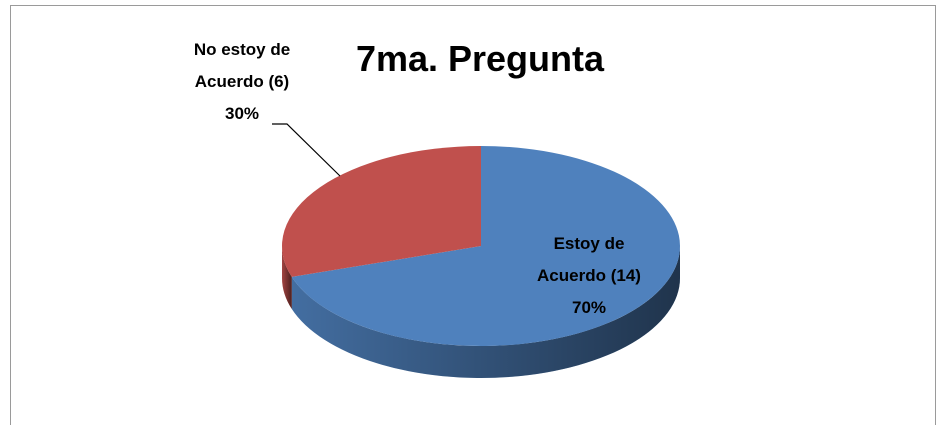 This screenshot has height=425, width=938. Describe the element at coordinates (242, 113) in the screenshot. I see `label-value: 30%` at that location.